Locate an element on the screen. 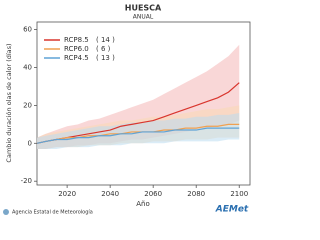 This screenshot has width=320, height=240. y-tick-label: -20 is located at coordinates (26, 181).